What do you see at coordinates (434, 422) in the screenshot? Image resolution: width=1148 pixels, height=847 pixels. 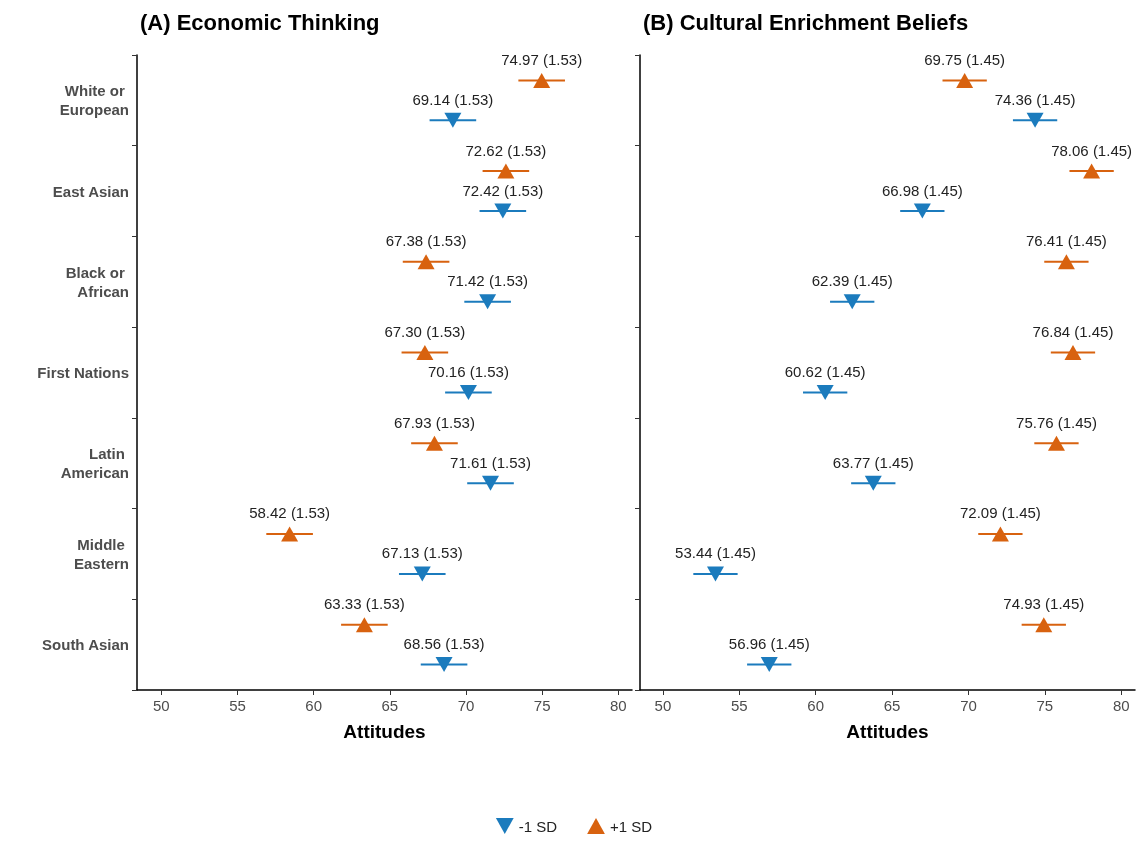 I see `data-label: 67.93 (1.53)` at bounding box center [434, 422].